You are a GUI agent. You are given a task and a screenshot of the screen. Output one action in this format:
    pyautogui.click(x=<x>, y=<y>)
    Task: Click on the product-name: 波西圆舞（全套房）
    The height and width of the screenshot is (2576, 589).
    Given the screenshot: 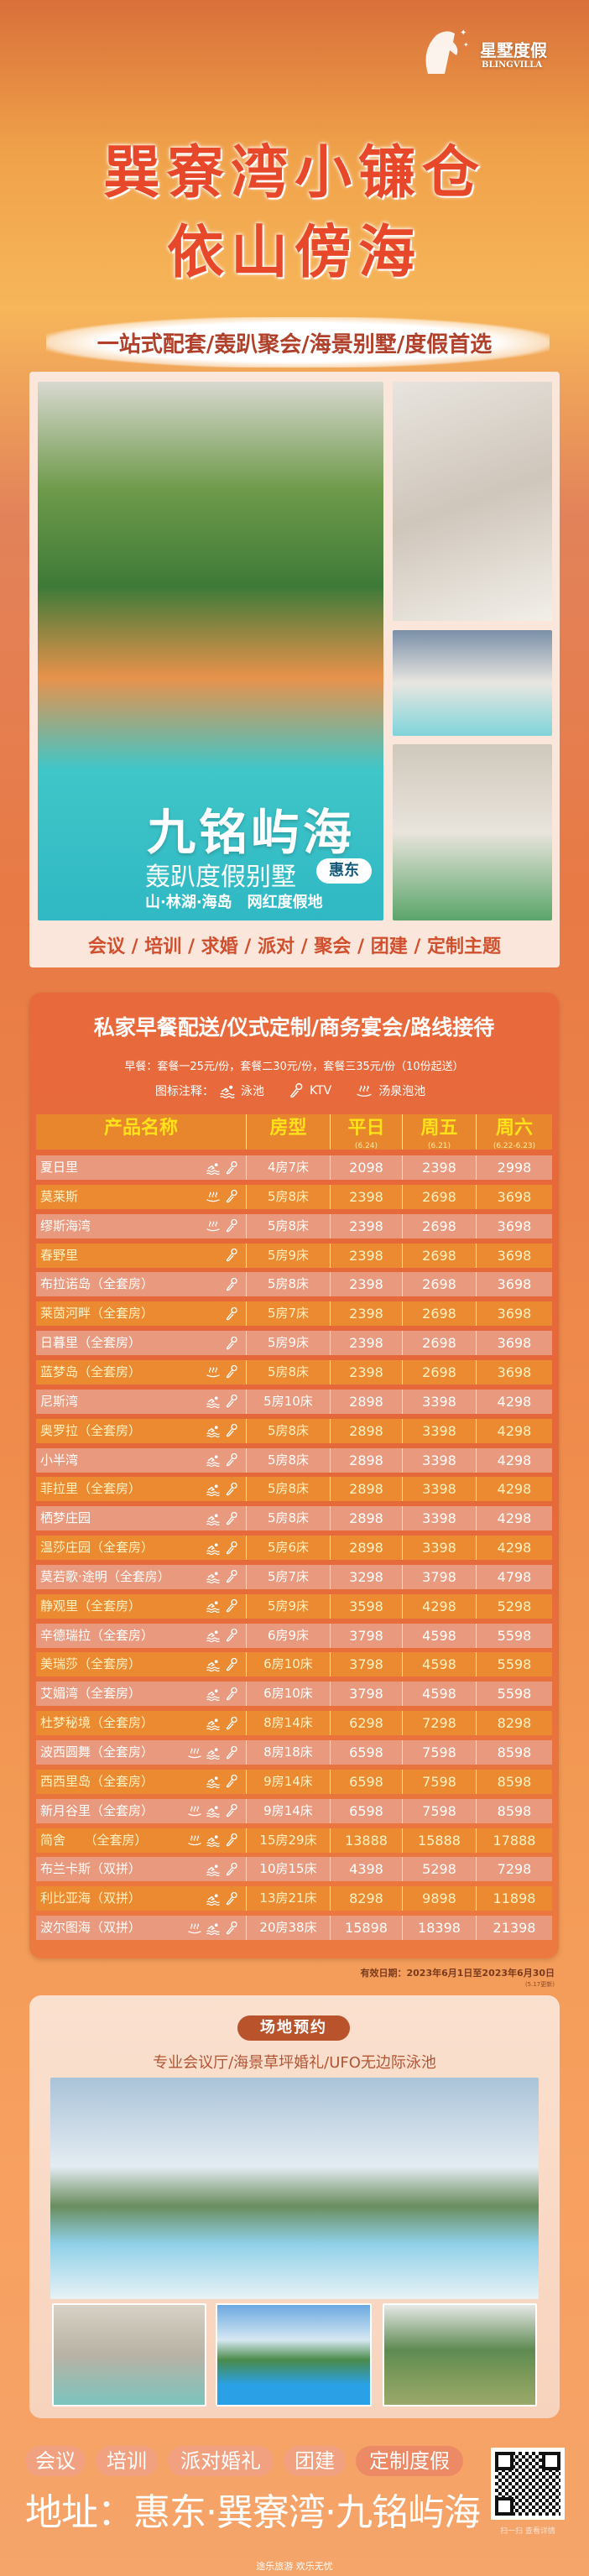 What is the action you would take?
    pyautogui.click(x=97, y=1752)
    